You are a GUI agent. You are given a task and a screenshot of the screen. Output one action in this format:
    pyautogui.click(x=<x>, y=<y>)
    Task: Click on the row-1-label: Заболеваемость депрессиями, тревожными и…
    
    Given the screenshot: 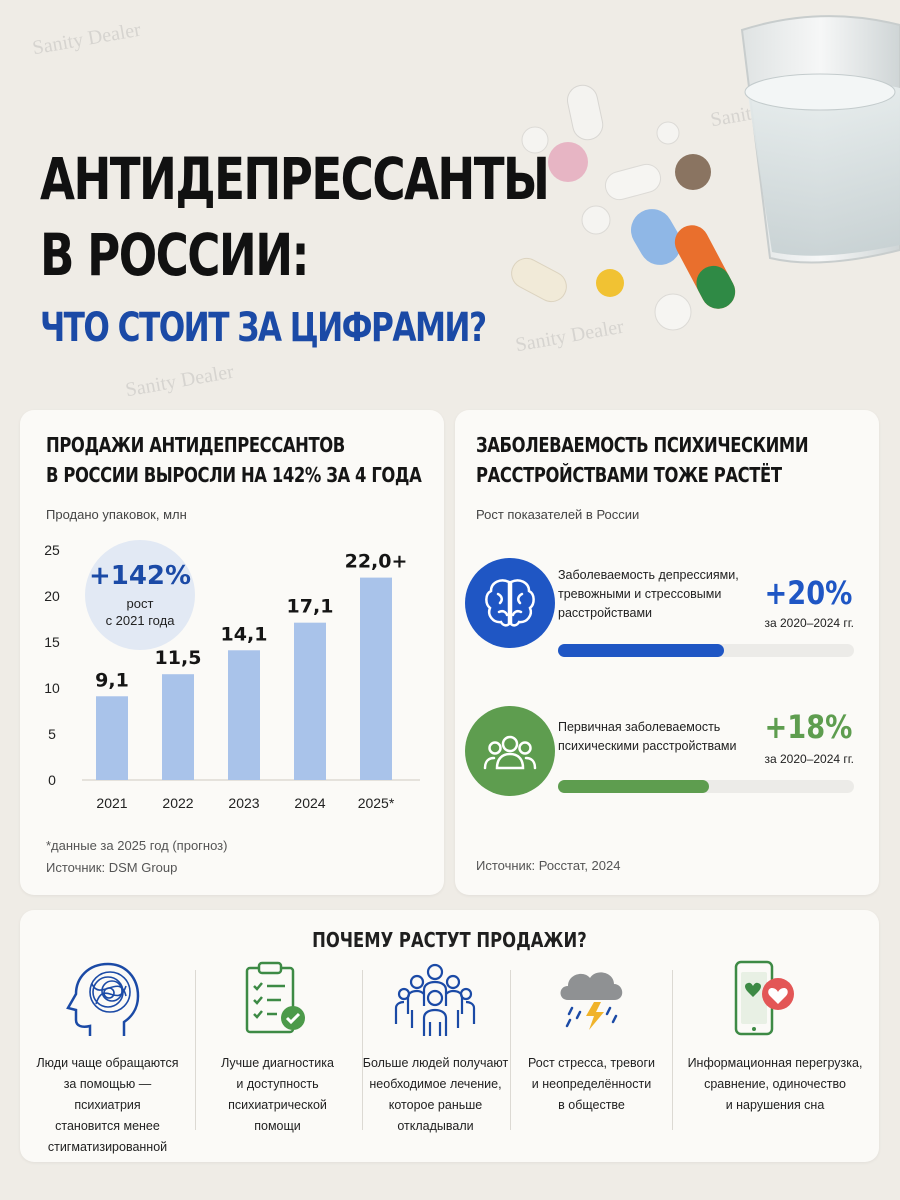 What is the action you would take?
    pyautogui.click(x=648, y=594)
    